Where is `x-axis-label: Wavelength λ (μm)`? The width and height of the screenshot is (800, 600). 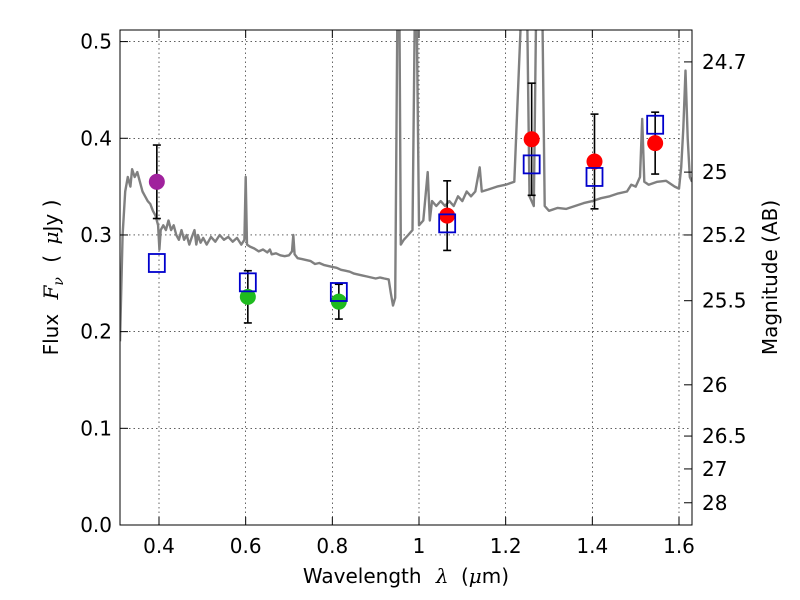
x-axis-label: Wavelength λ (μm) is located at coordinates (406, 576).